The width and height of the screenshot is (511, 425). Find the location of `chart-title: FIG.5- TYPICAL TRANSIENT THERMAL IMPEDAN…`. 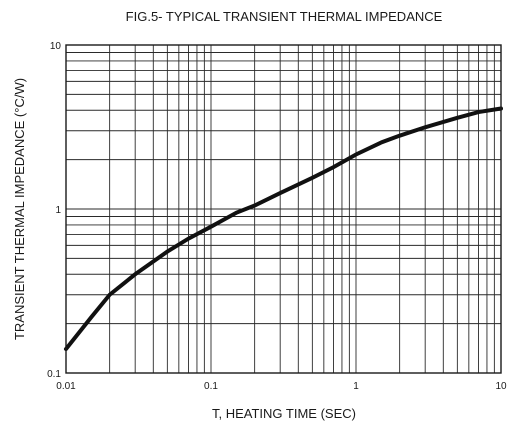

chart-title: FIG.5- TYPICAL TRANSIENT THERMAL IMPEDAN… is located at coordinates (284, 16).